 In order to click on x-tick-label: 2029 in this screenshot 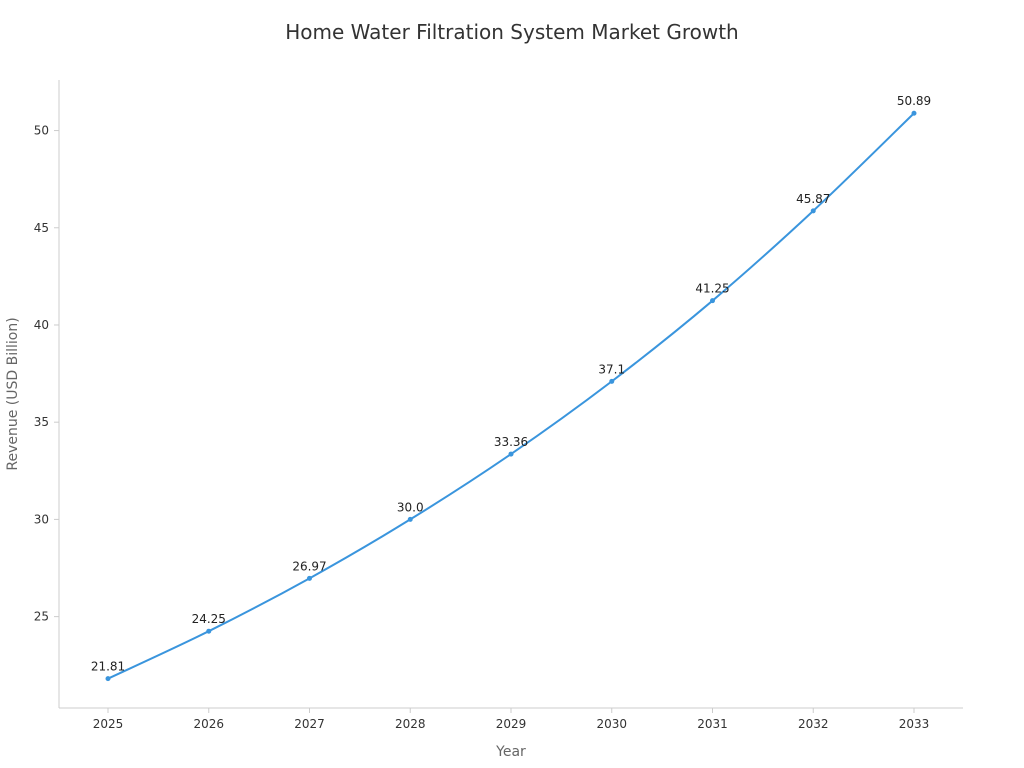, I will do `click(511, 724)`.